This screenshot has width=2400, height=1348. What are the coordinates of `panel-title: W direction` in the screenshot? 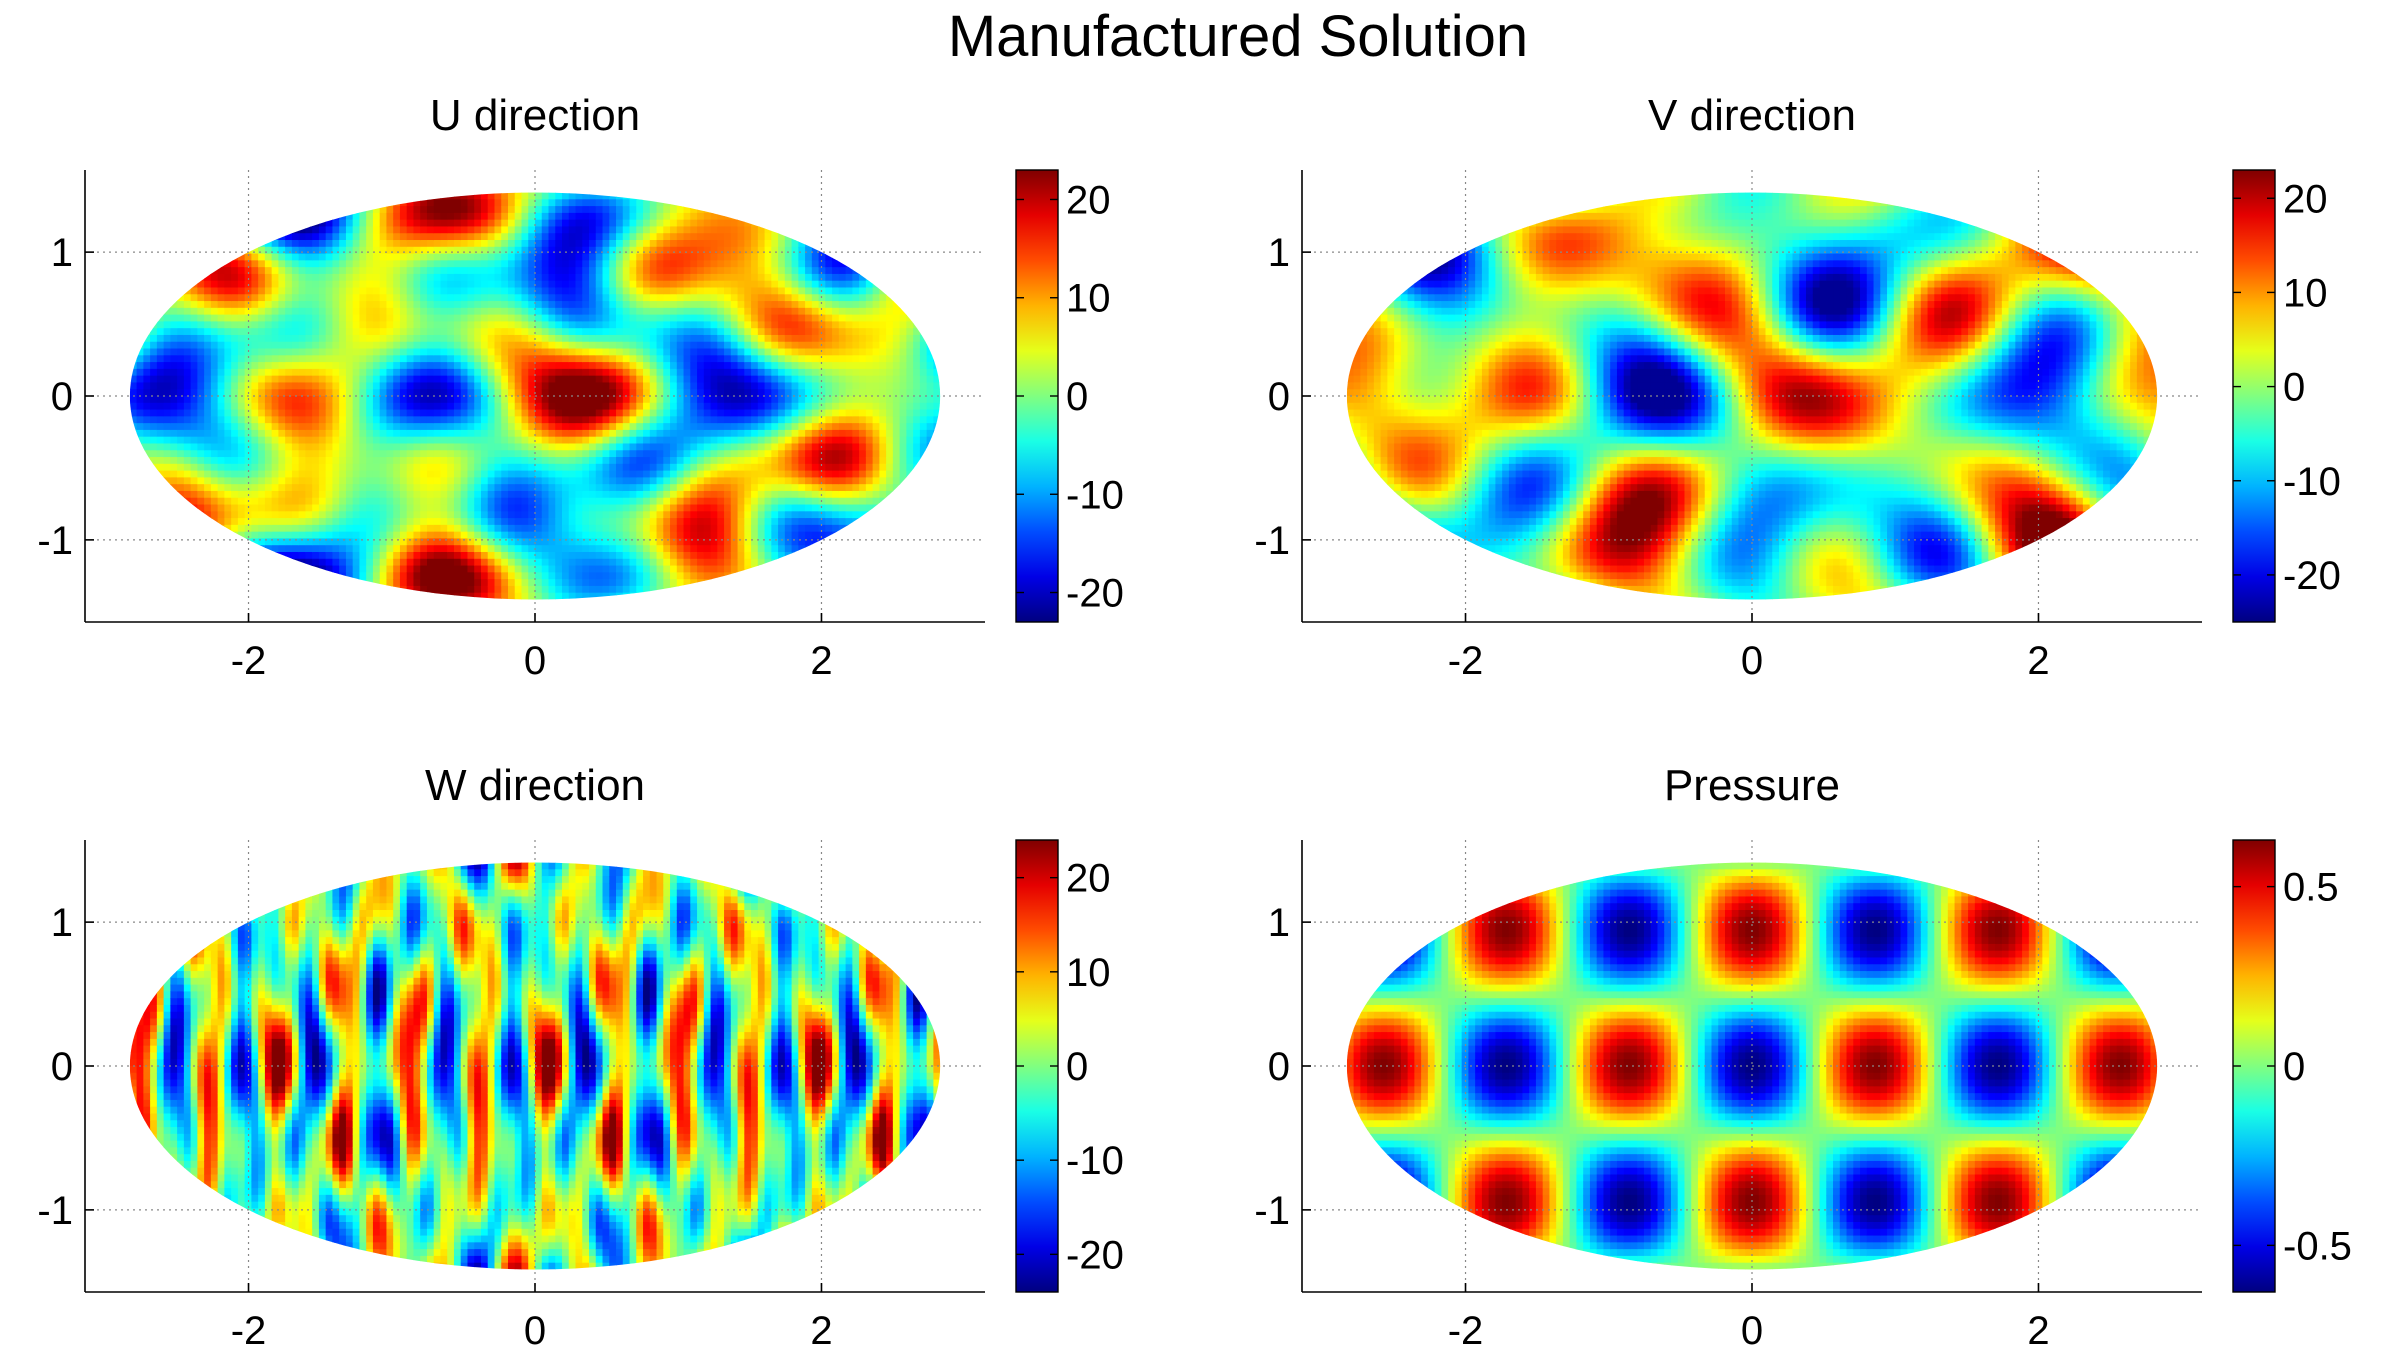 It's located at (535, 785).